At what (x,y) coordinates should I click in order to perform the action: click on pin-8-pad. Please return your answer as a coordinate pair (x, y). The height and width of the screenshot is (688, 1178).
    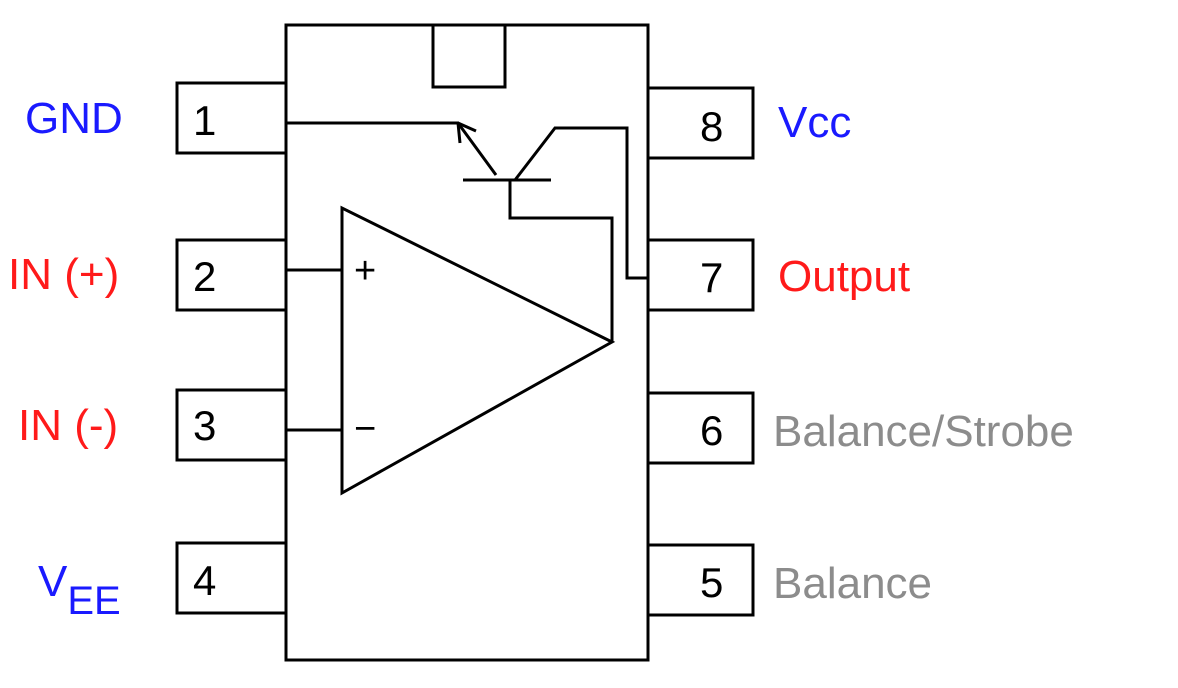
    Looking at the image, I should click on (700, 123).